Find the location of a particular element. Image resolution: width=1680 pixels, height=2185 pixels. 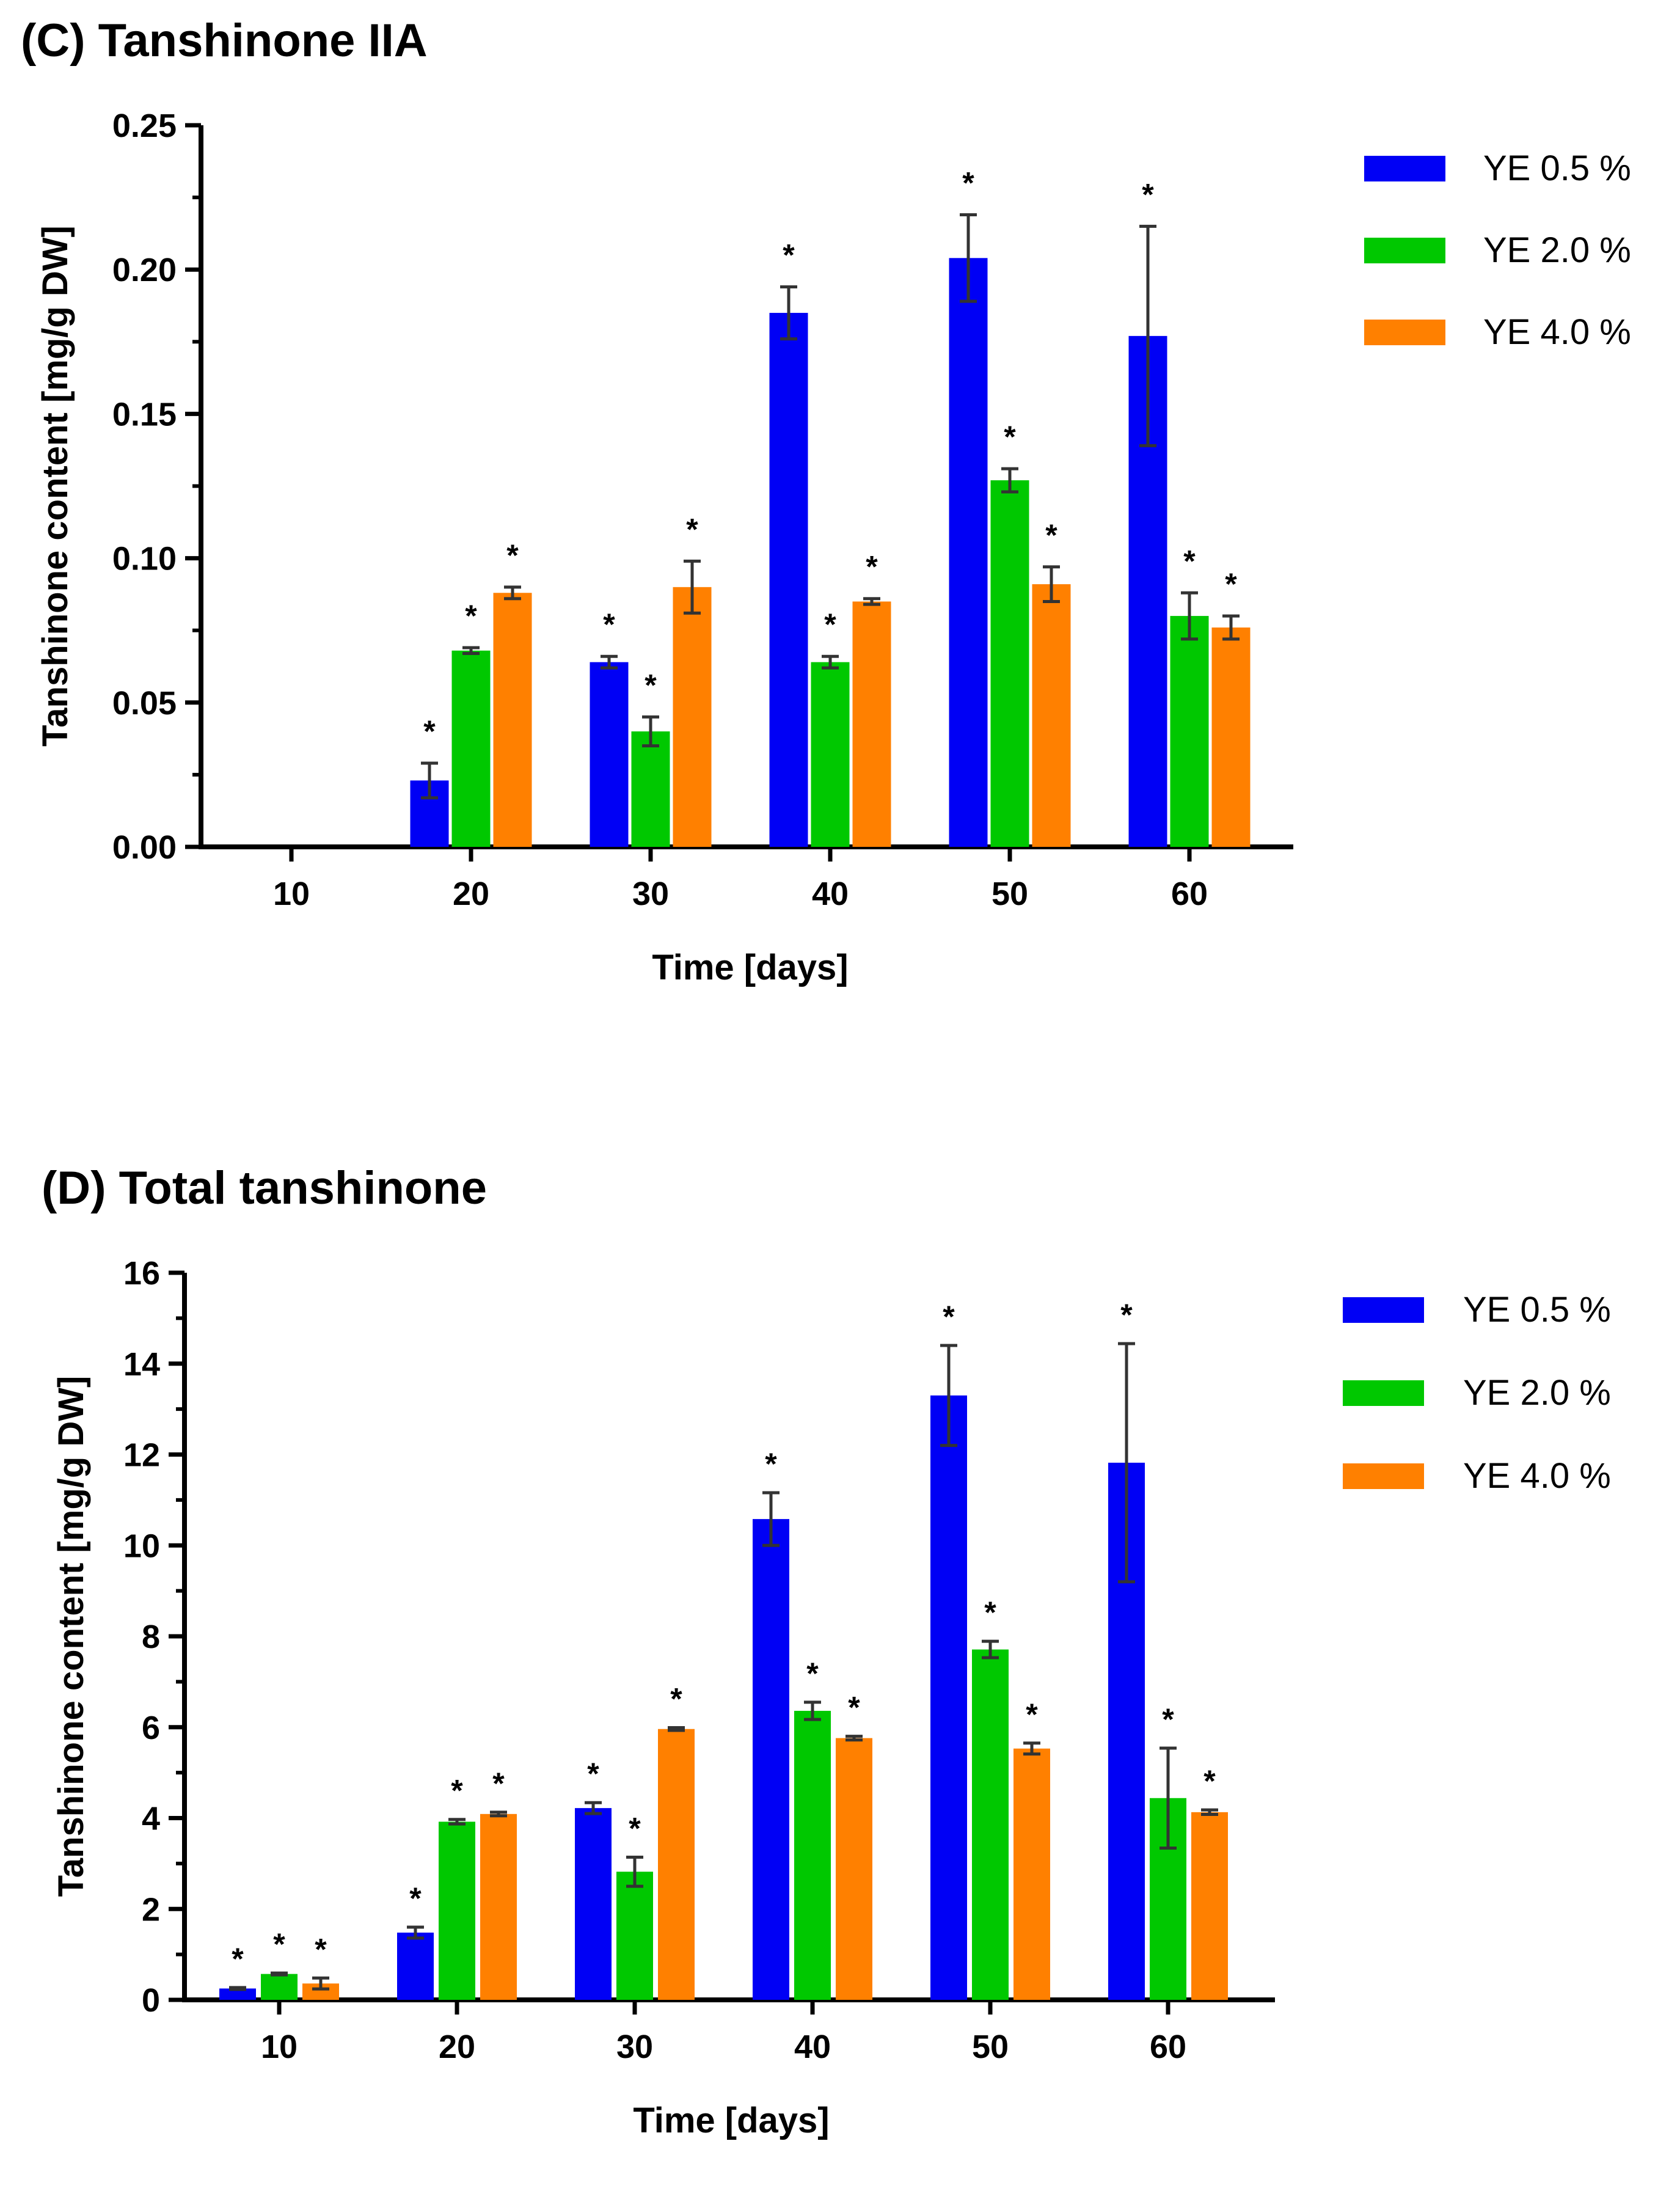

y-tick-label: 10 is located at coordinates (141, 1546).